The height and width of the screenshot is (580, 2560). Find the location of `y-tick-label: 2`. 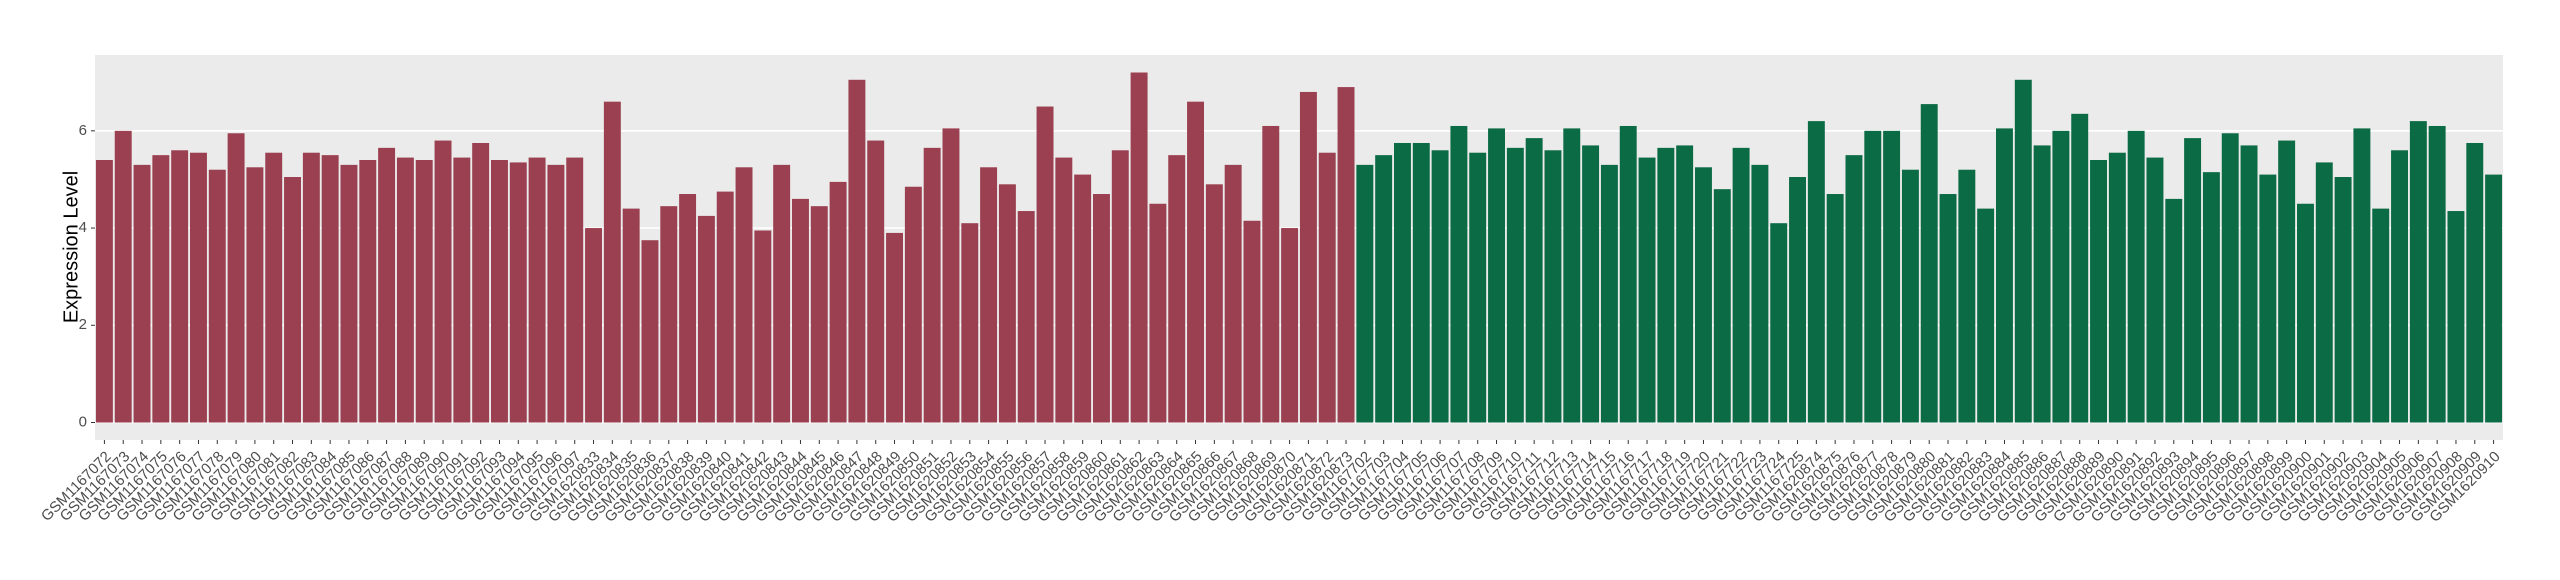

y-tick-label: 2 is located at coordinates (83, 324).